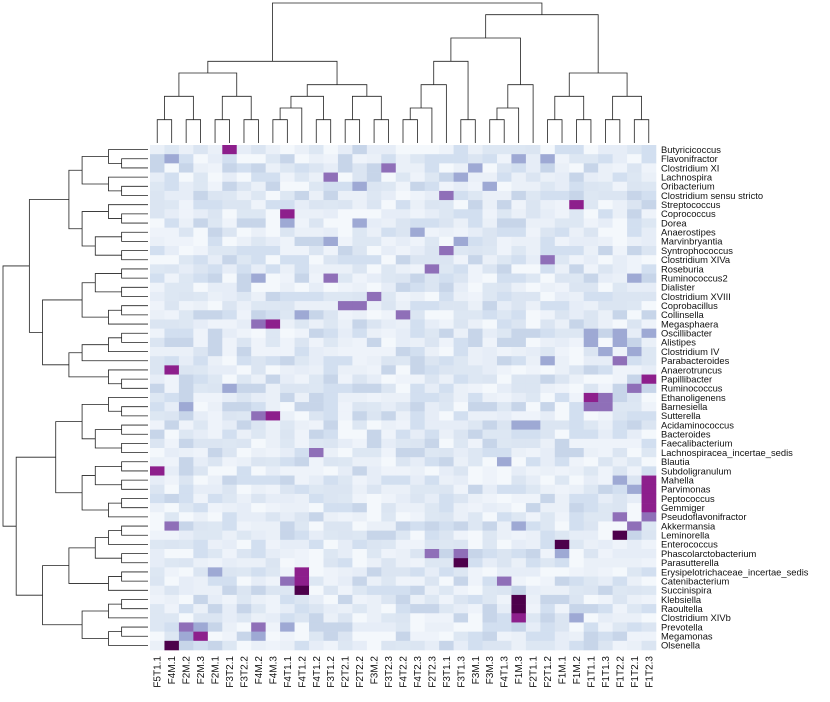 The height and width of the screenshot is (702, 830). What do you see at coordinates (548, 672) in the screenshot?
I see `column-label: F2T1.2` at bounding box center [548, 672].